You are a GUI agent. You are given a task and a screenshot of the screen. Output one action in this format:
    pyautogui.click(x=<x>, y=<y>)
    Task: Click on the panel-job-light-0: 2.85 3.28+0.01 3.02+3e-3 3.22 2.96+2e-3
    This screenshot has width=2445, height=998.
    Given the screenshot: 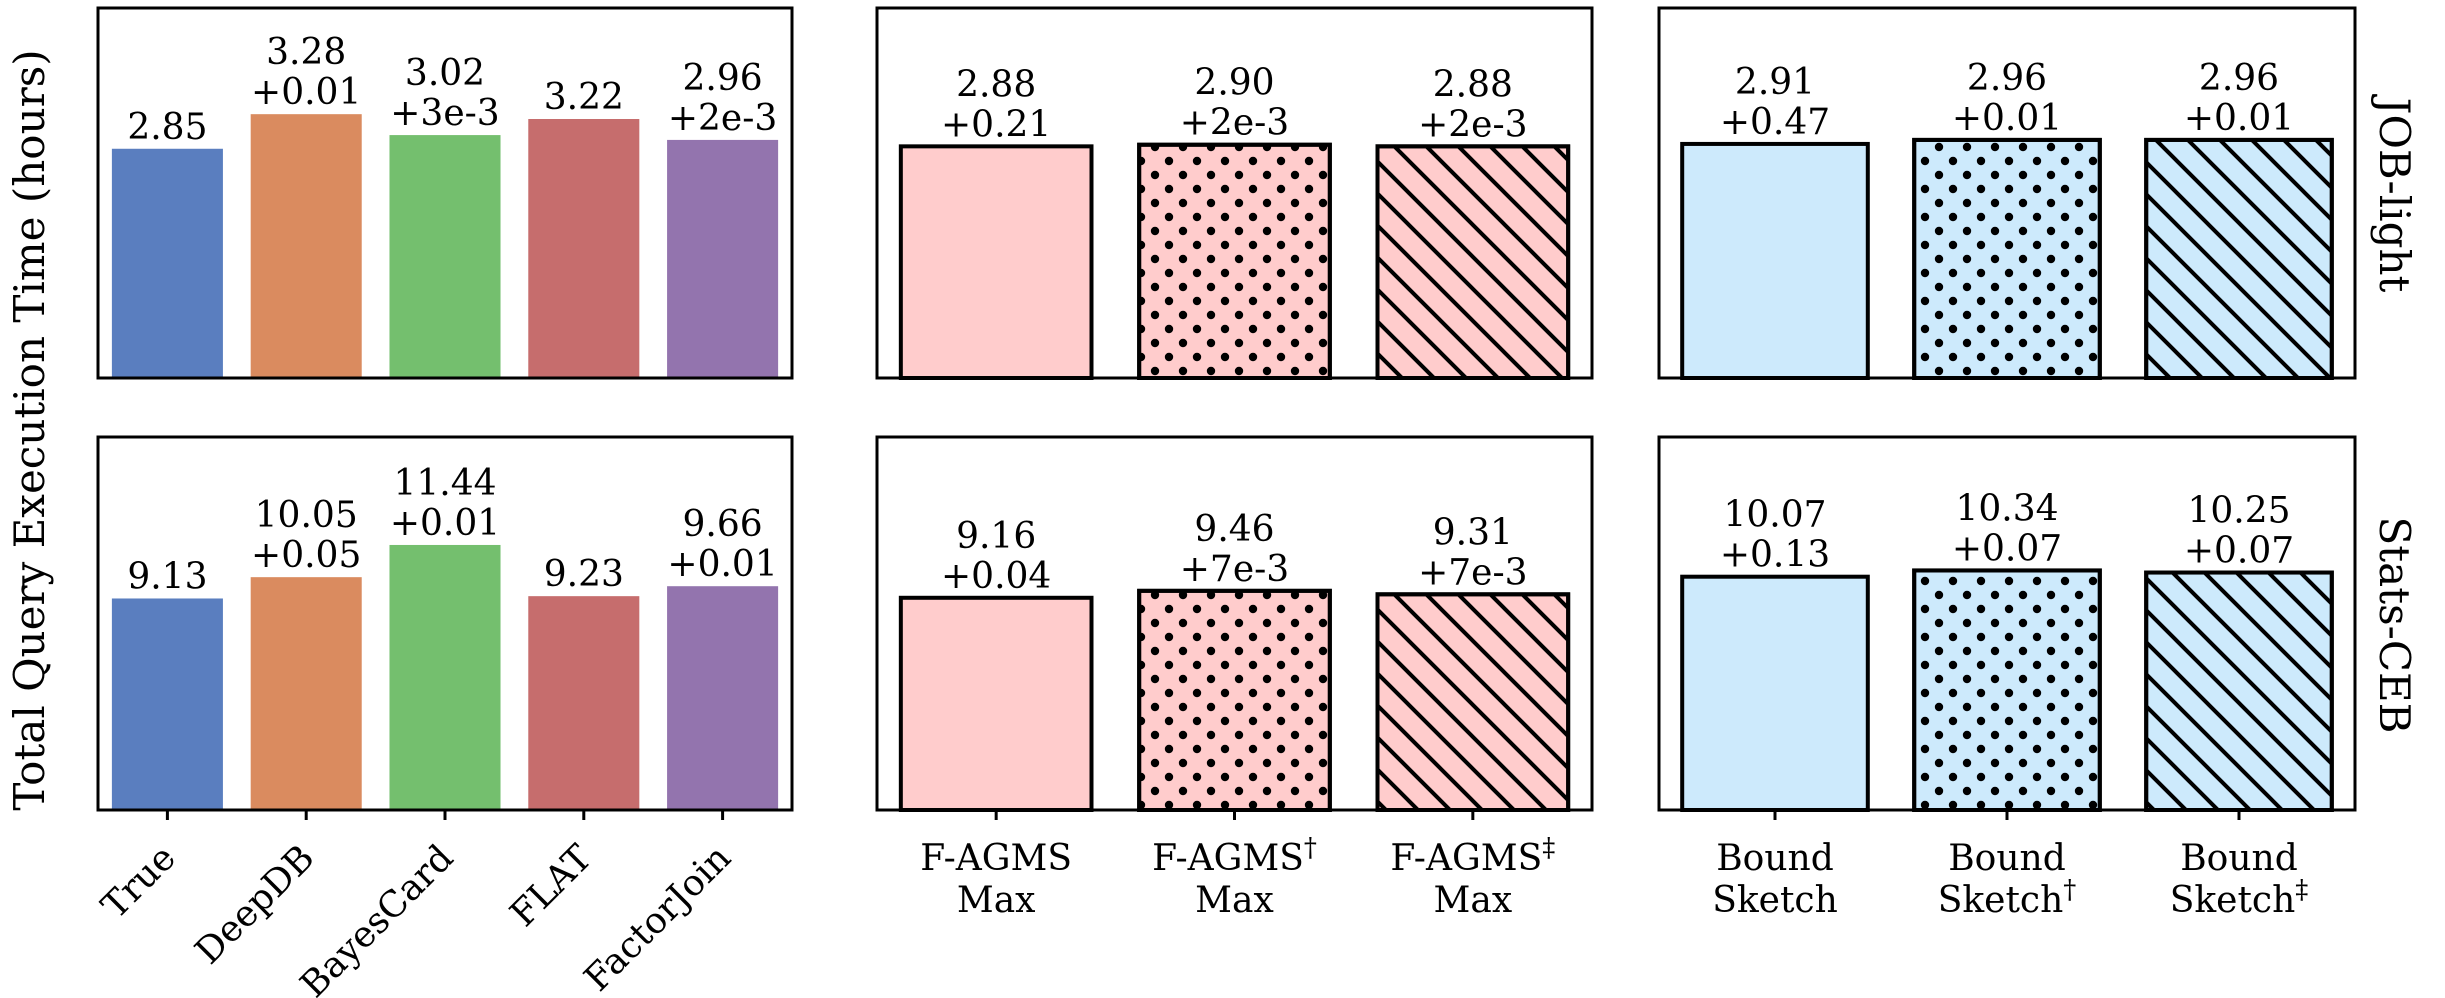 What is the action you would take?
    pyautogui.click(x=445, y=193)
    